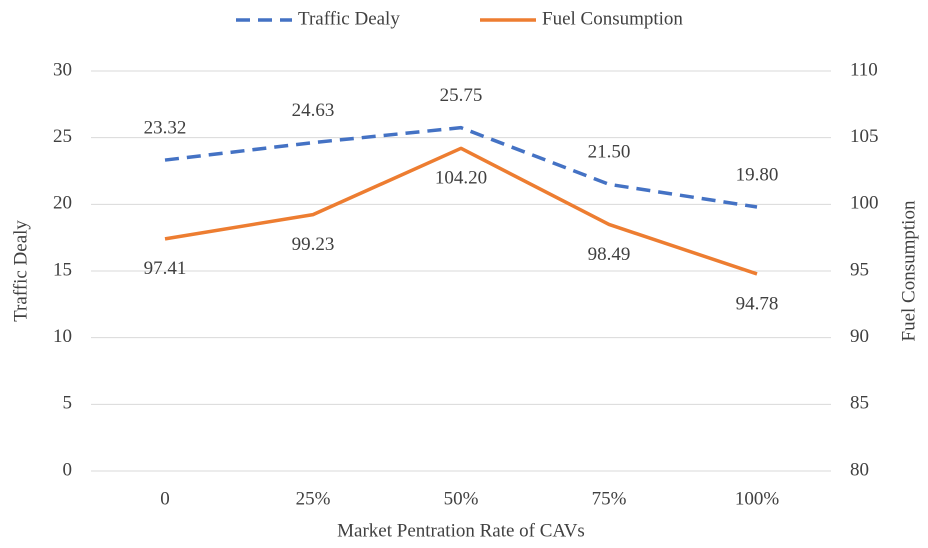 The height and width of the screenshot is (548, 928). Describe the element at coordinates (313, 498) in the screenshot. I see `x-tick-label: 25%` at that location.